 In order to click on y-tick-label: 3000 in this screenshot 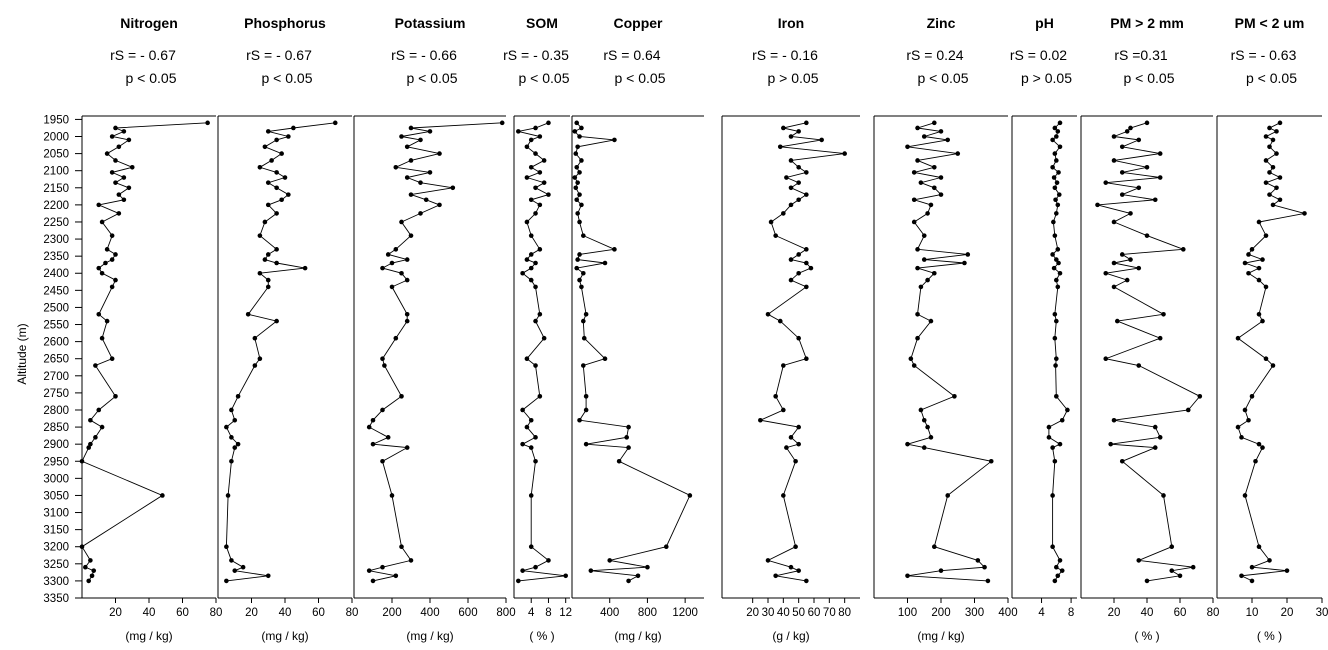, I will do `click(56, 479)`.